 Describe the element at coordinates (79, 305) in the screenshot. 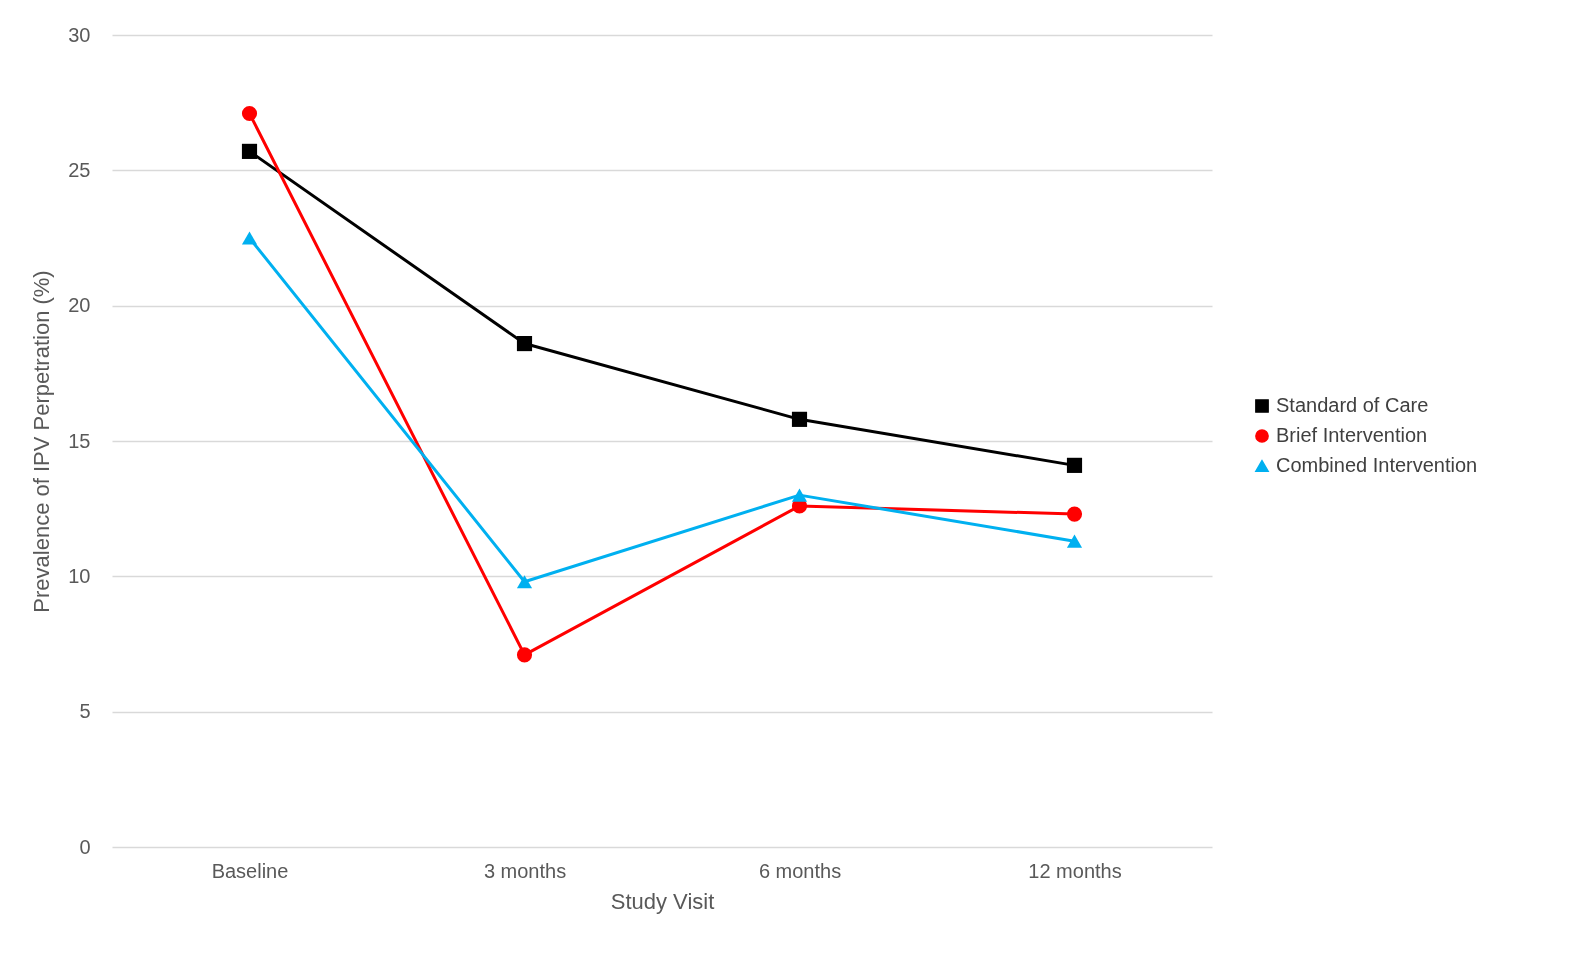

I see `y-tick-label: 20` at that location.